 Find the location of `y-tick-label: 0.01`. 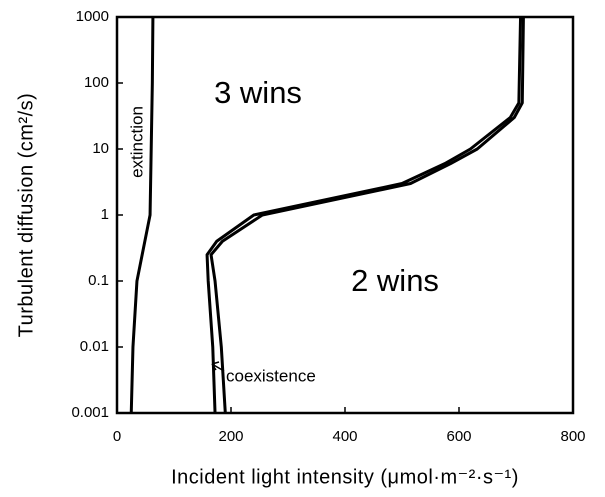

y-tick-label: 0.01 is located at coordinates (94, 346).